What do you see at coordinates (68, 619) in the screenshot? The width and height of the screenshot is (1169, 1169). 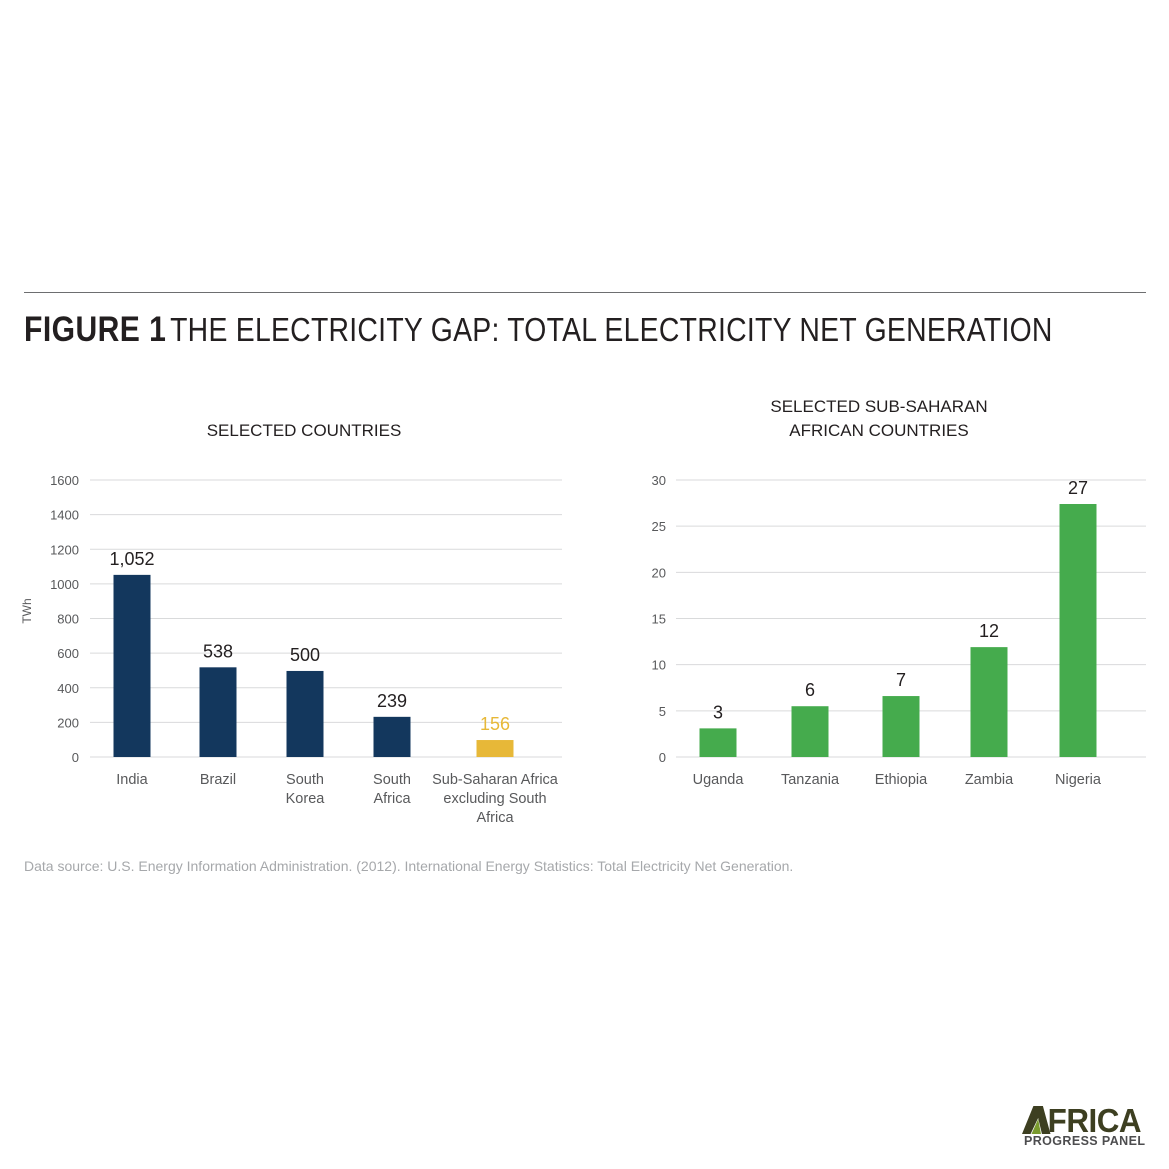 I see `y-tick-label: 800` at bounding box center [68, 619].